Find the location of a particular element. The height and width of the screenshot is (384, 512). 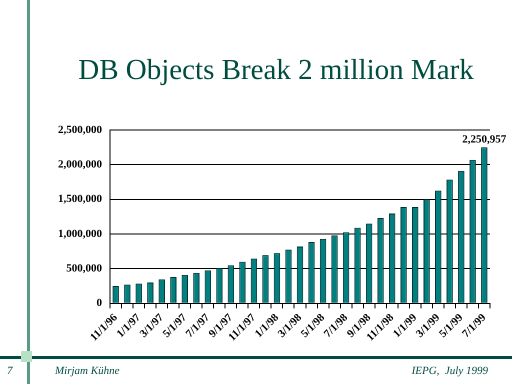

y-tick-label: 1,000,000 is located at coordinates (80, 234).